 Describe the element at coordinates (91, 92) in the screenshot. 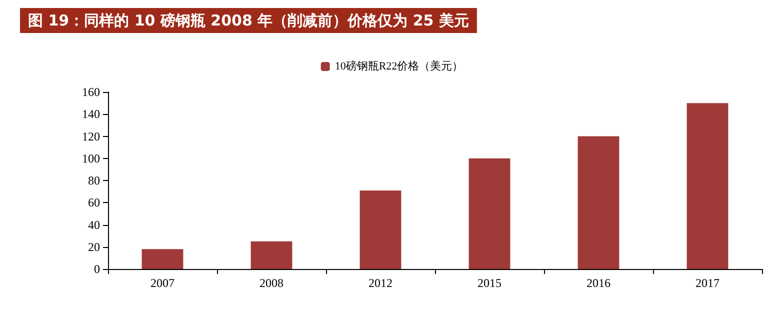

I see `y-tick-label: 160` at that location.